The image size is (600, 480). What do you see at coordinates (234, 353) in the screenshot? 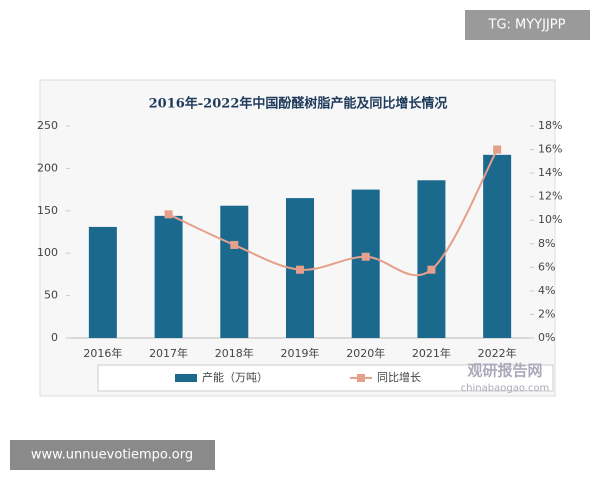
I see `x-tick-label: 2018年` at bounding box center [234, 353].